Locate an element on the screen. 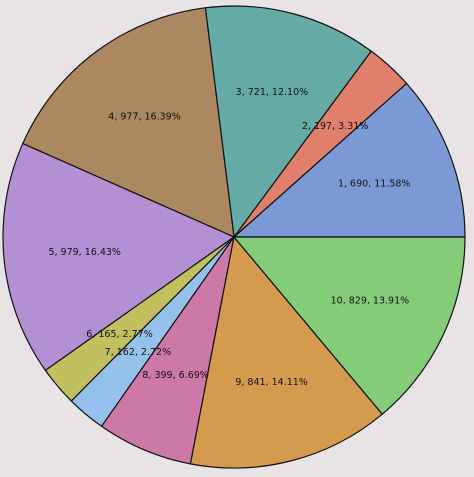 Image resolution: width=474 pixels, height=477 pixels. slice-label-8: 8, 399, 6.69% is located at coordinates (175, 375).